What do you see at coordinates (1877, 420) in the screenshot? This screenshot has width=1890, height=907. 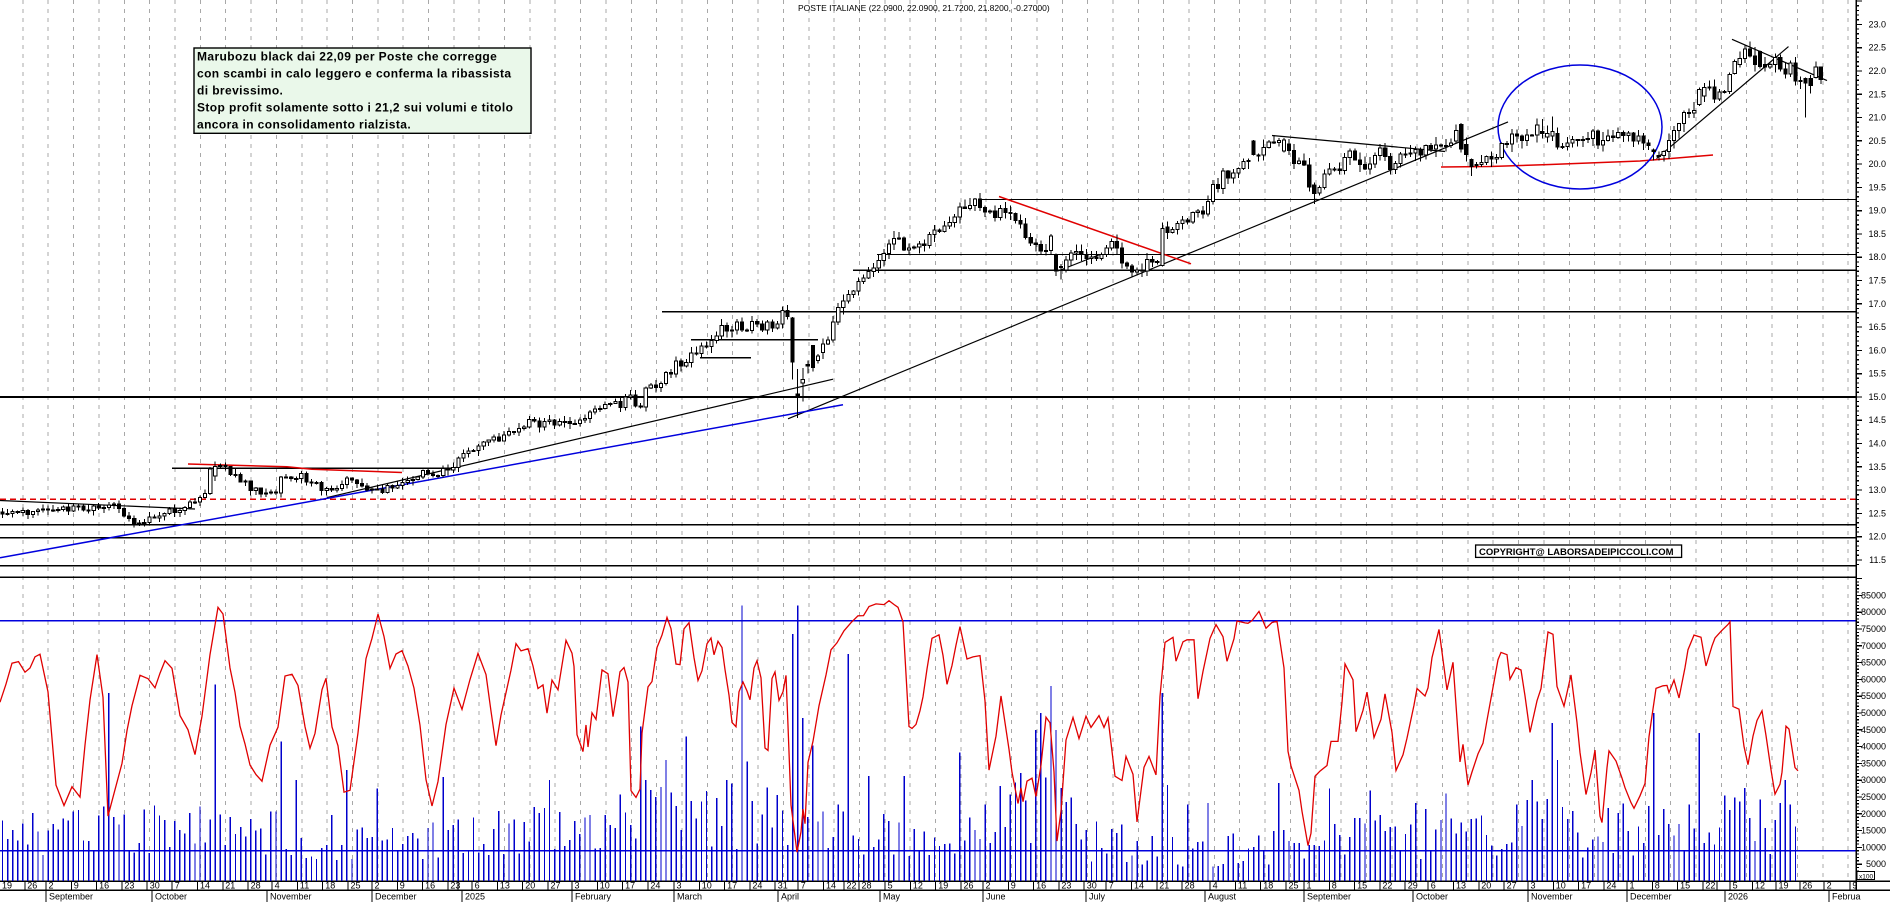 I see `svg-text: 14.5` at bounding box center [1877, 420].